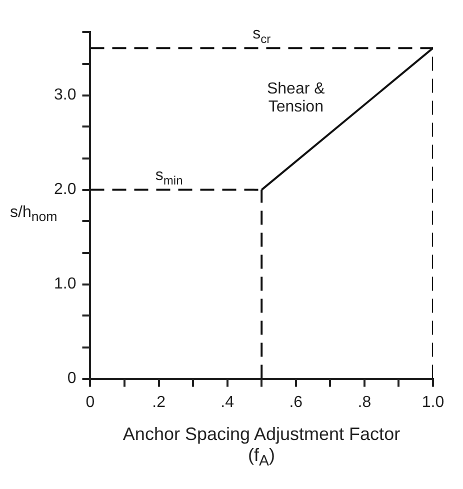  Describe the element at coordinates (159, 402) in the screenshot. I see `x-tick-label: .2` at that location.